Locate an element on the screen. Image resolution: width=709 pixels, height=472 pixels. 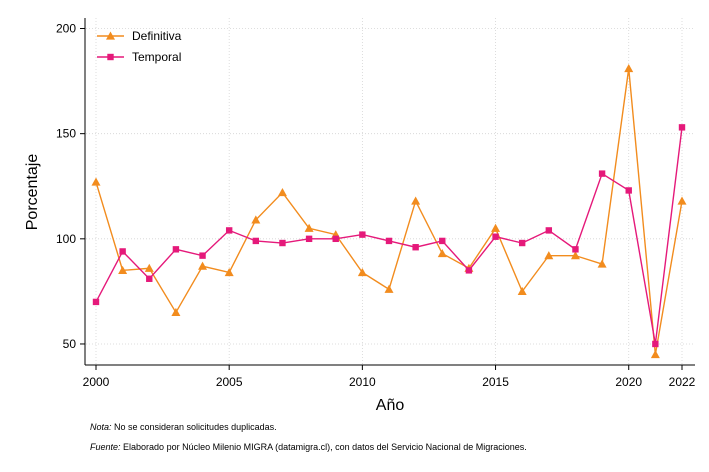
y-axis-title: Porcentaje is located at coordinates (32, 192).